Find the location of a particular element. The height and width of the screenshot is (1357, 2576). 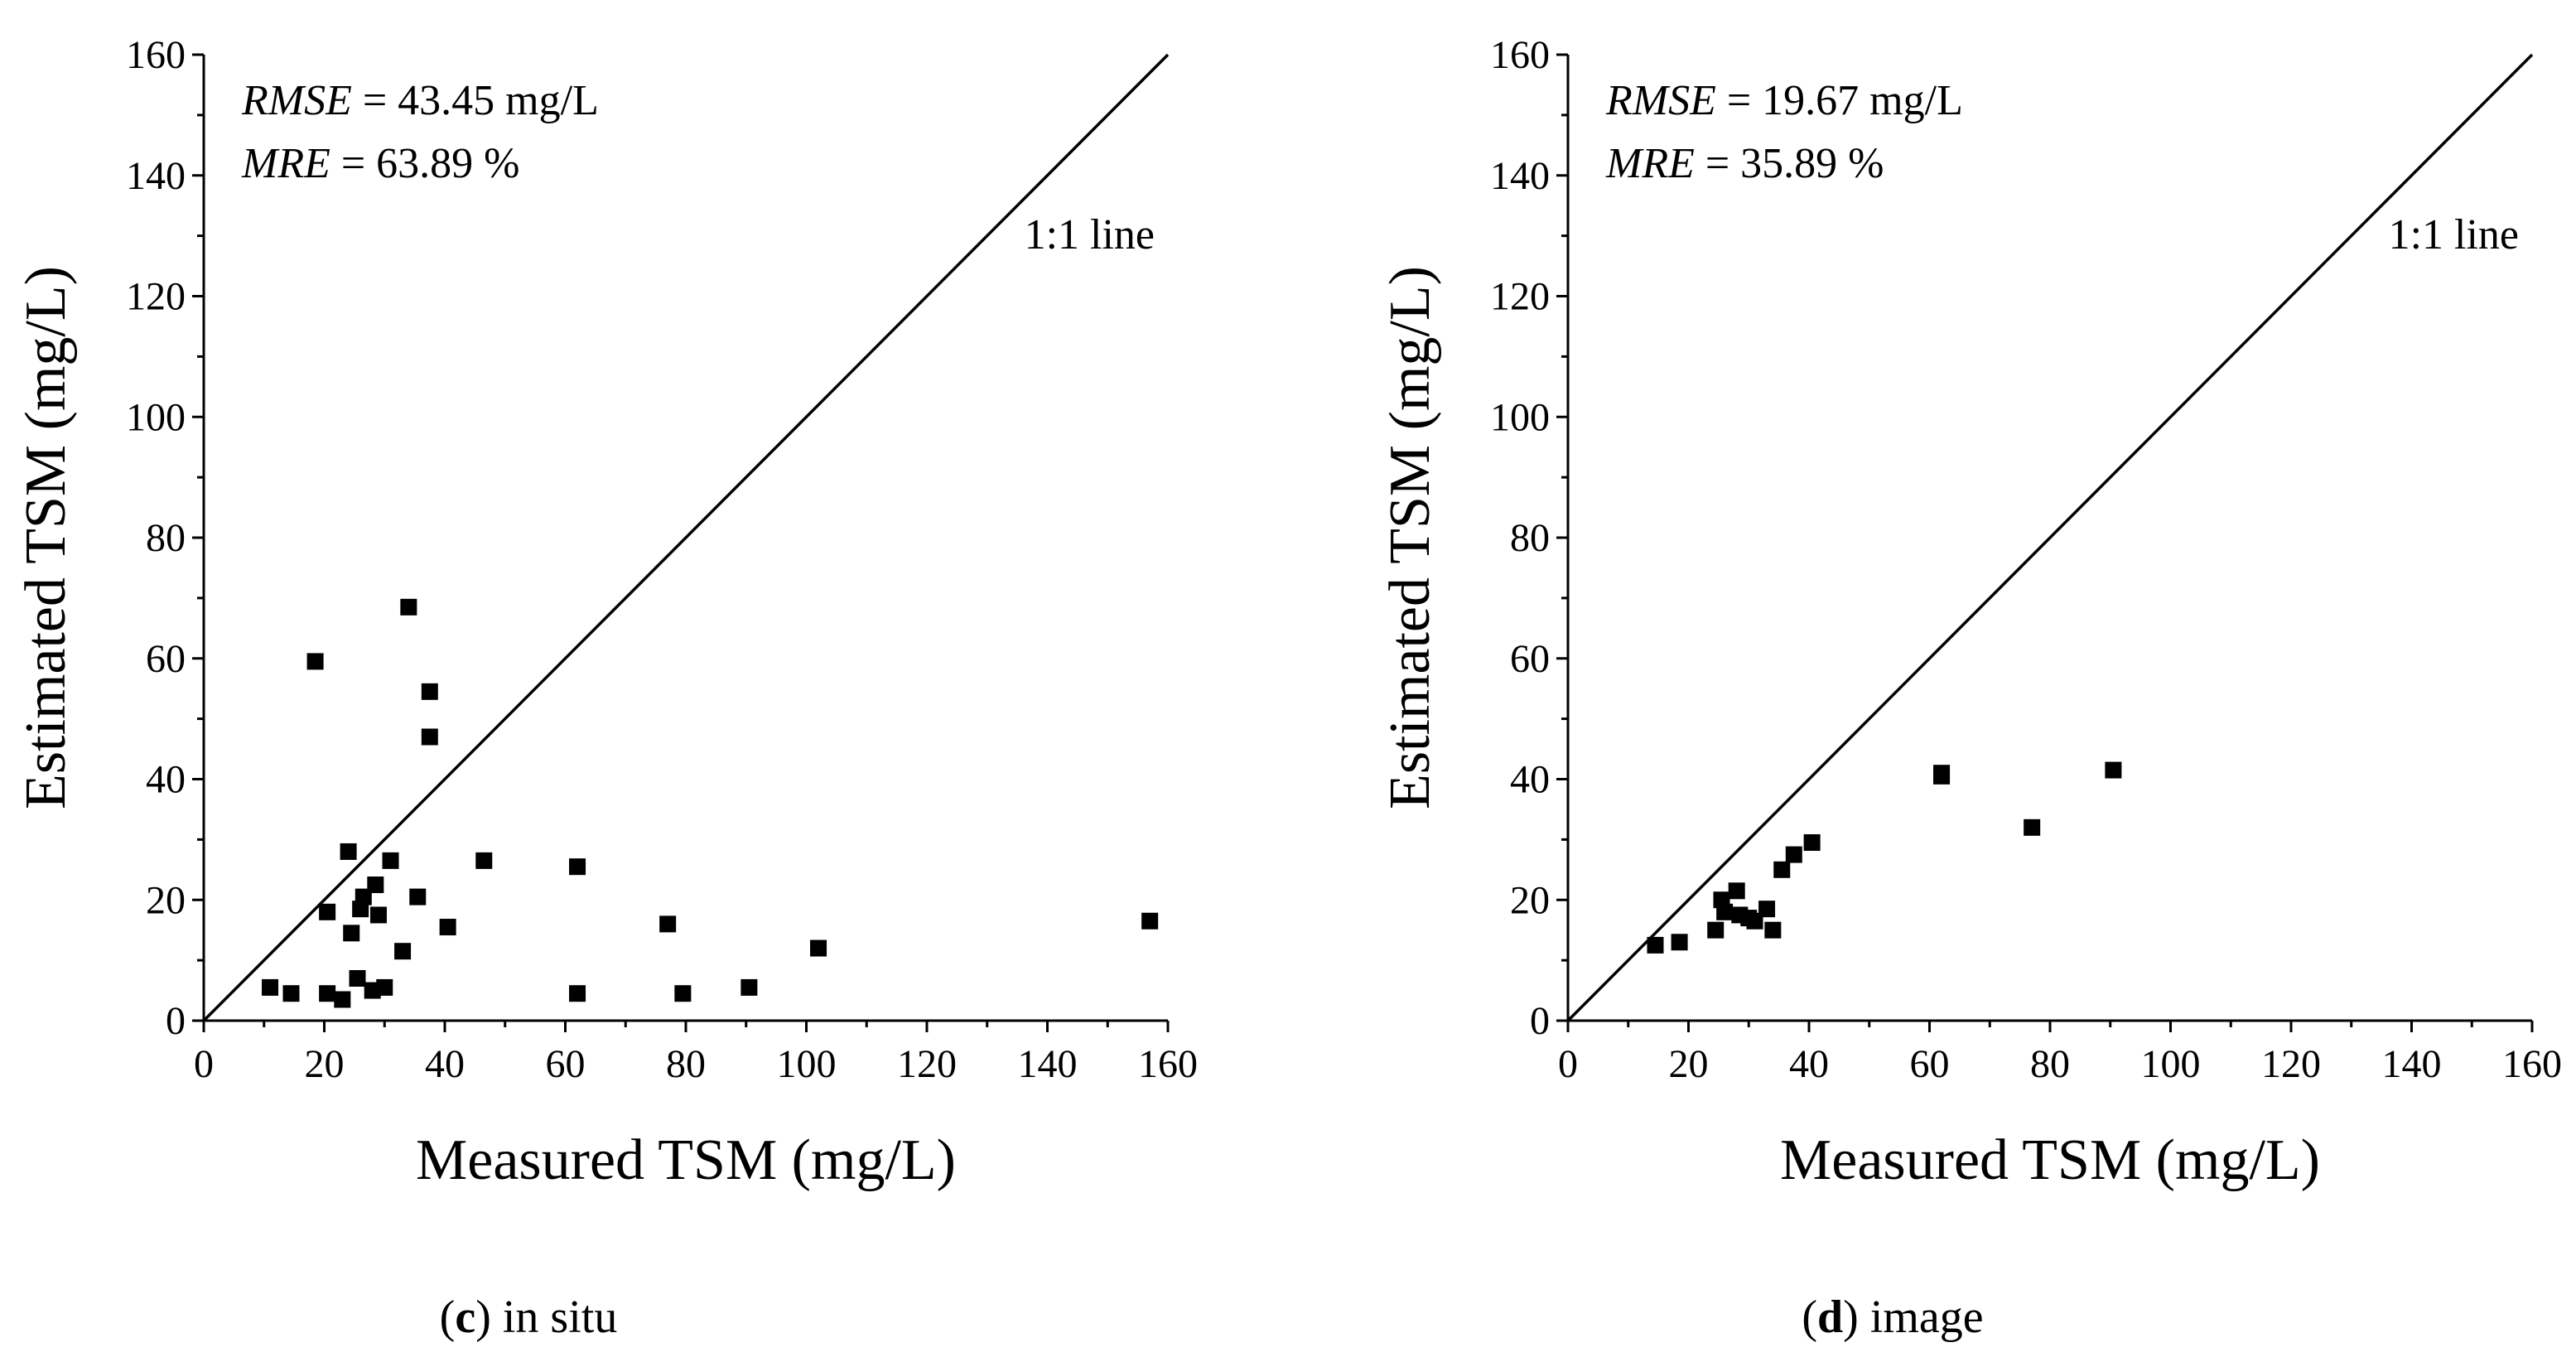

caption-letter: d is located at coordinates (1830, 1317).